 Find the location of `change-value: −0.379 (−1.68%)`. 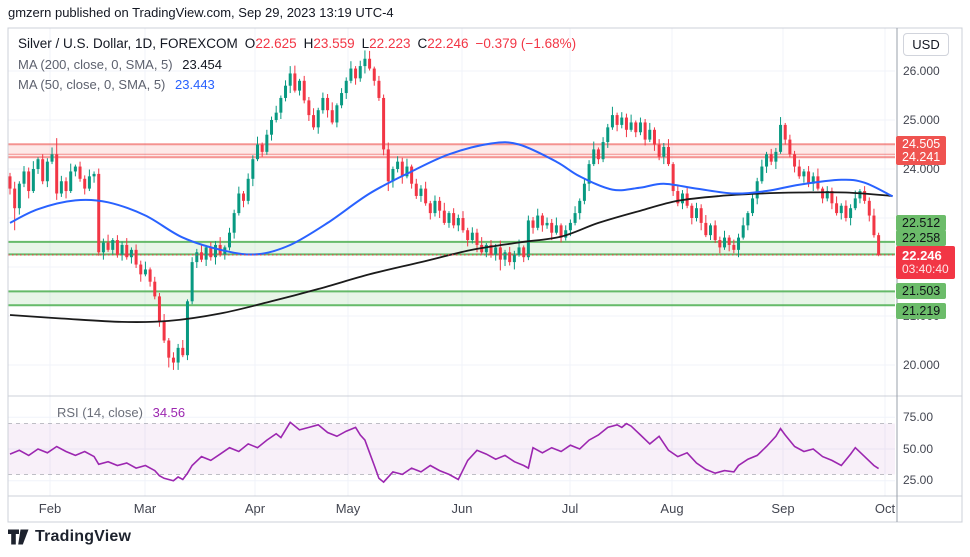

change-value: −0.379 (−1.68%) is located at coordinates (526, 43).